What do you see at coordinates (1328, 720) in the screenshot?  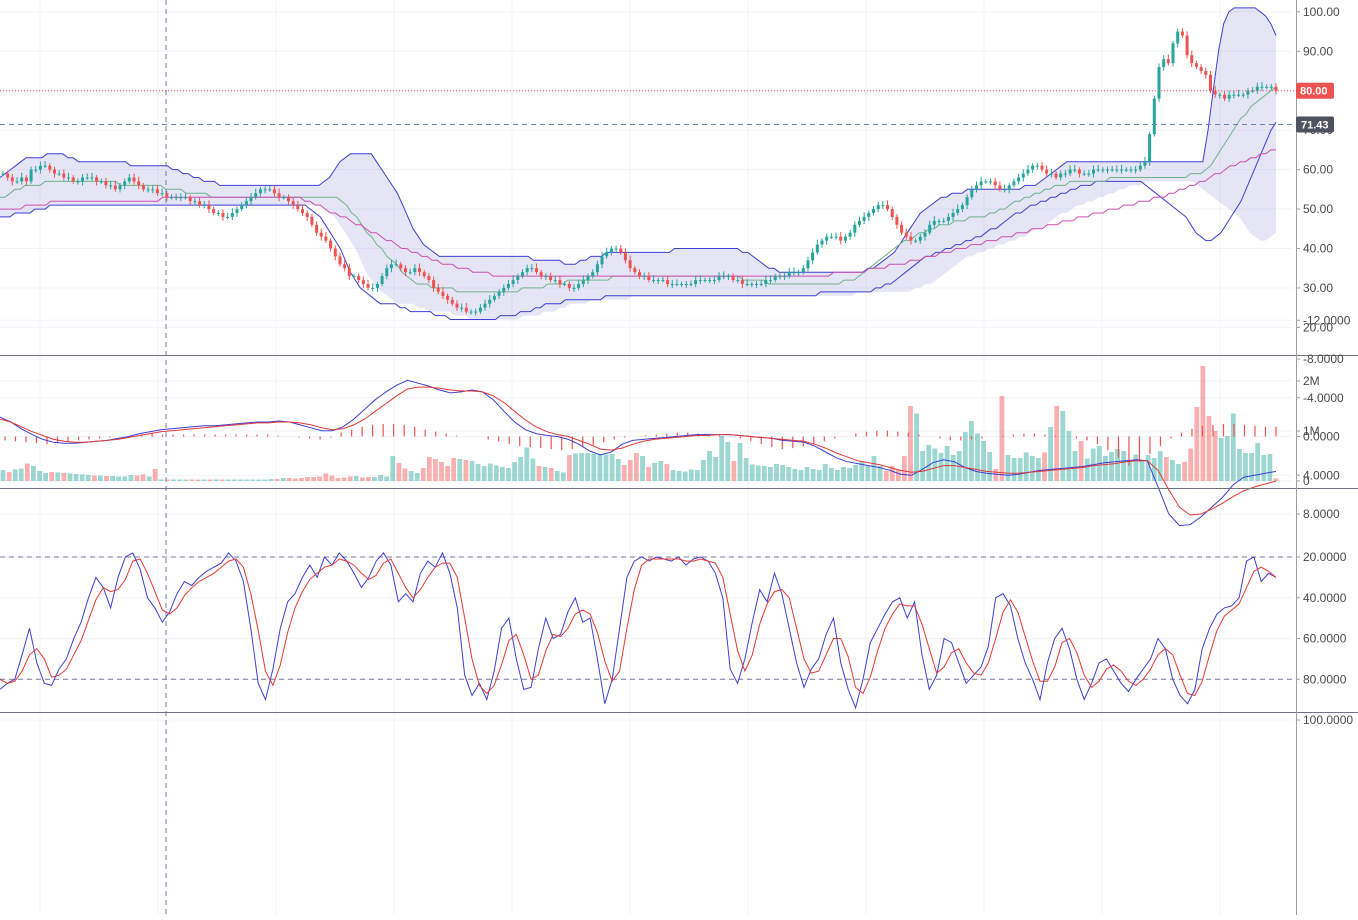 I see `axis-label-stoch: 100.0000` at bounding box center [1328, 720].